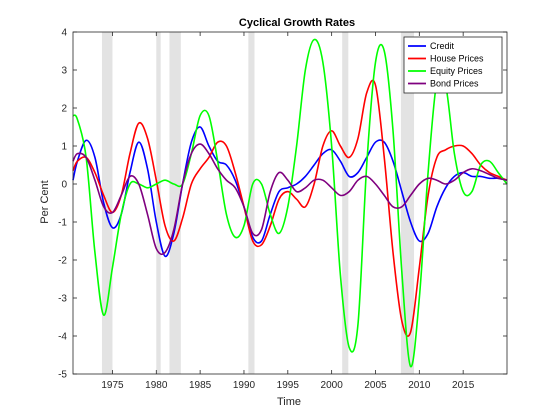  What do you see at coordinates (64, 109) in the screenshot?
I see `y-tick-label: 2` at bounding box center [64, 109].